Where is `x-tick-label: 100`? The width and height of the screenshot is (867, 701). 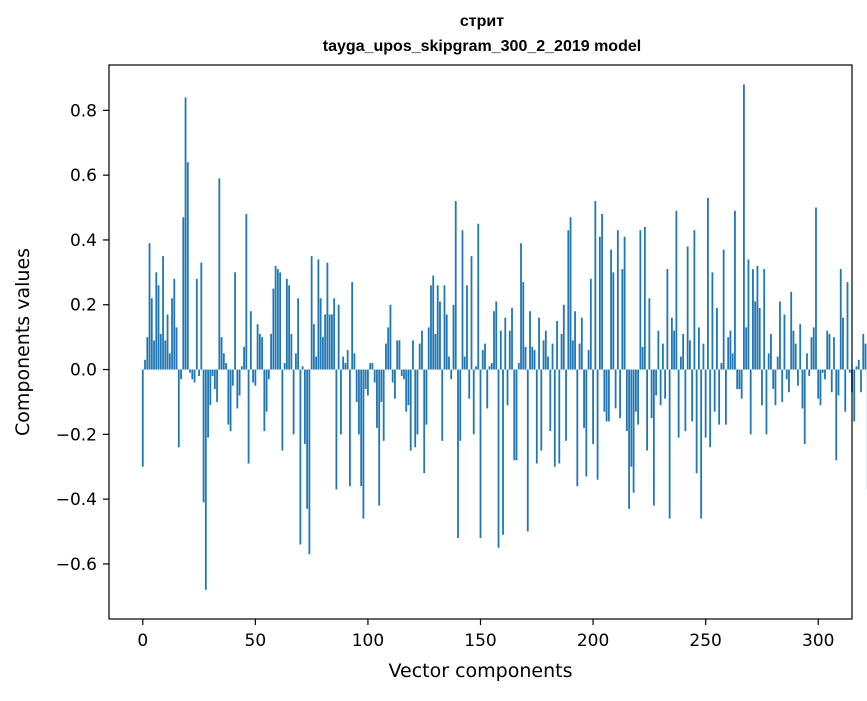
x-tick-label: 100 is located at coordinates (368, 641).